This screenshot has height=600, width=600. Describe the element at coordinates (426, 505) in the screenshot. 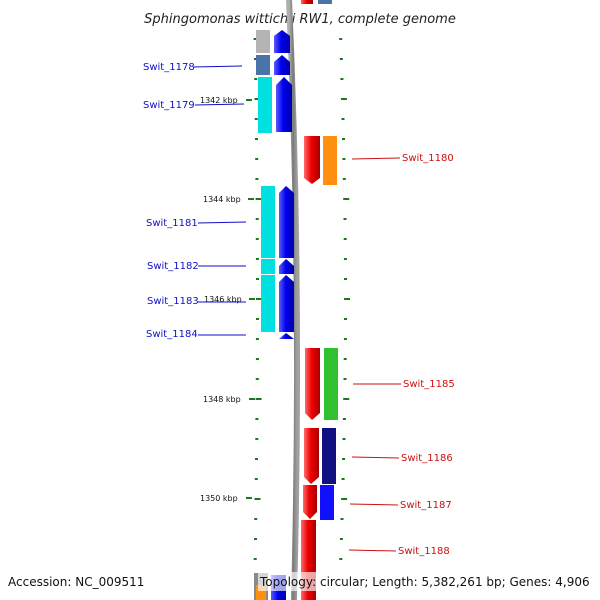

I see `gene-label-swit-1187: Swit_1187` at that location.